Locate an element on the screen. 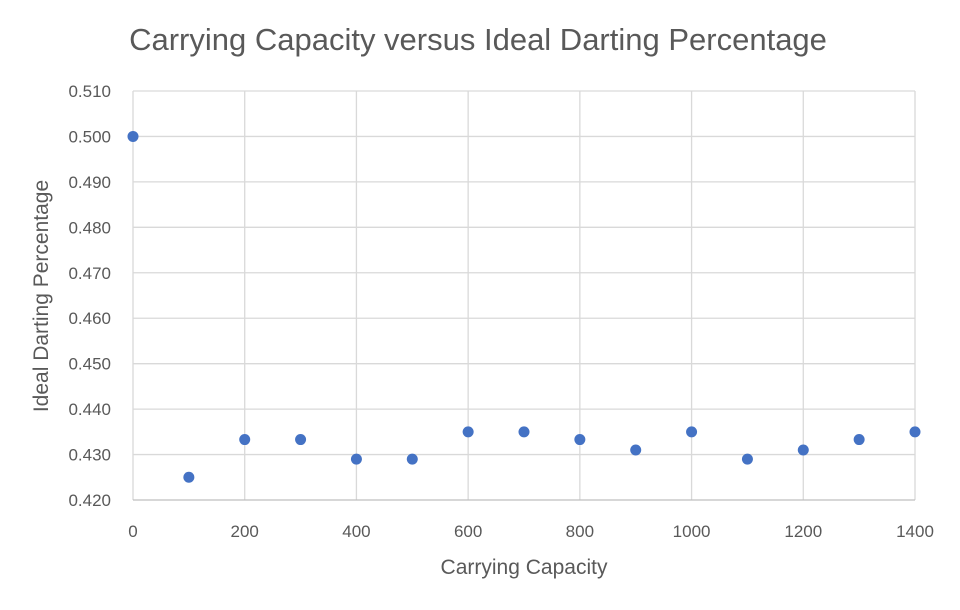  x-tick-label: 1400 is located at coordinates (915, 531).